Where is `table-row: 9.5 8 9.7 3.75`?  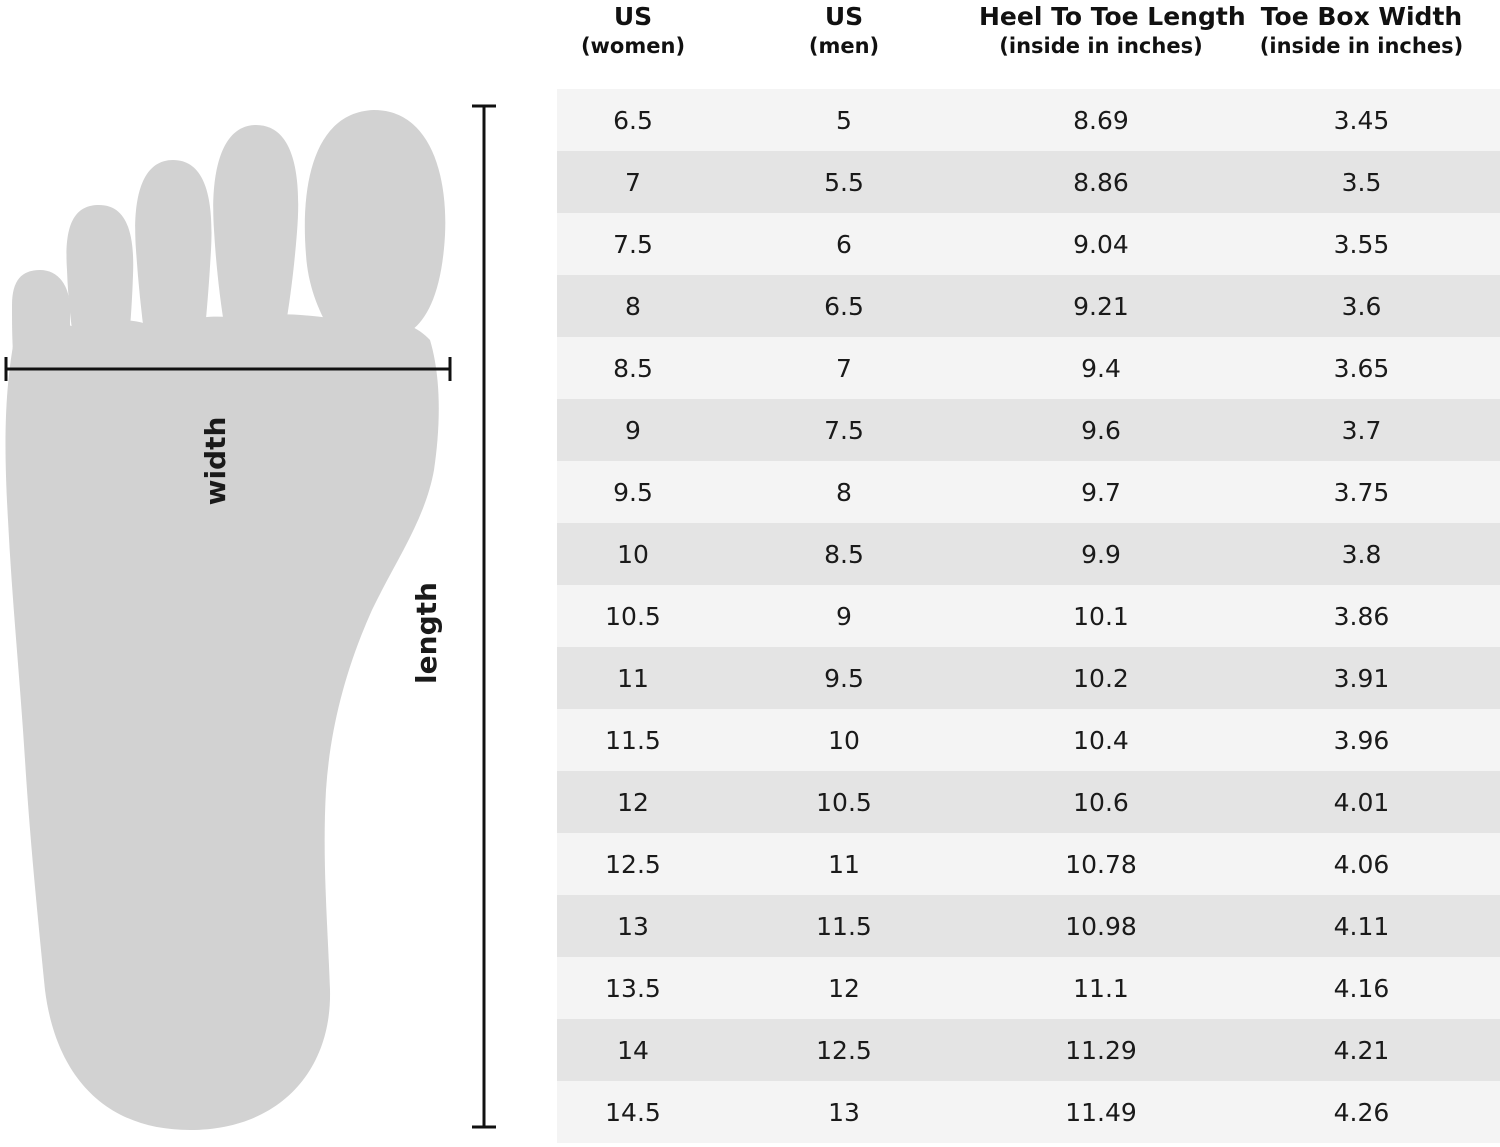
table-row: 9.5 8 9.7 3.75 is located at coordinates (1028, 492).